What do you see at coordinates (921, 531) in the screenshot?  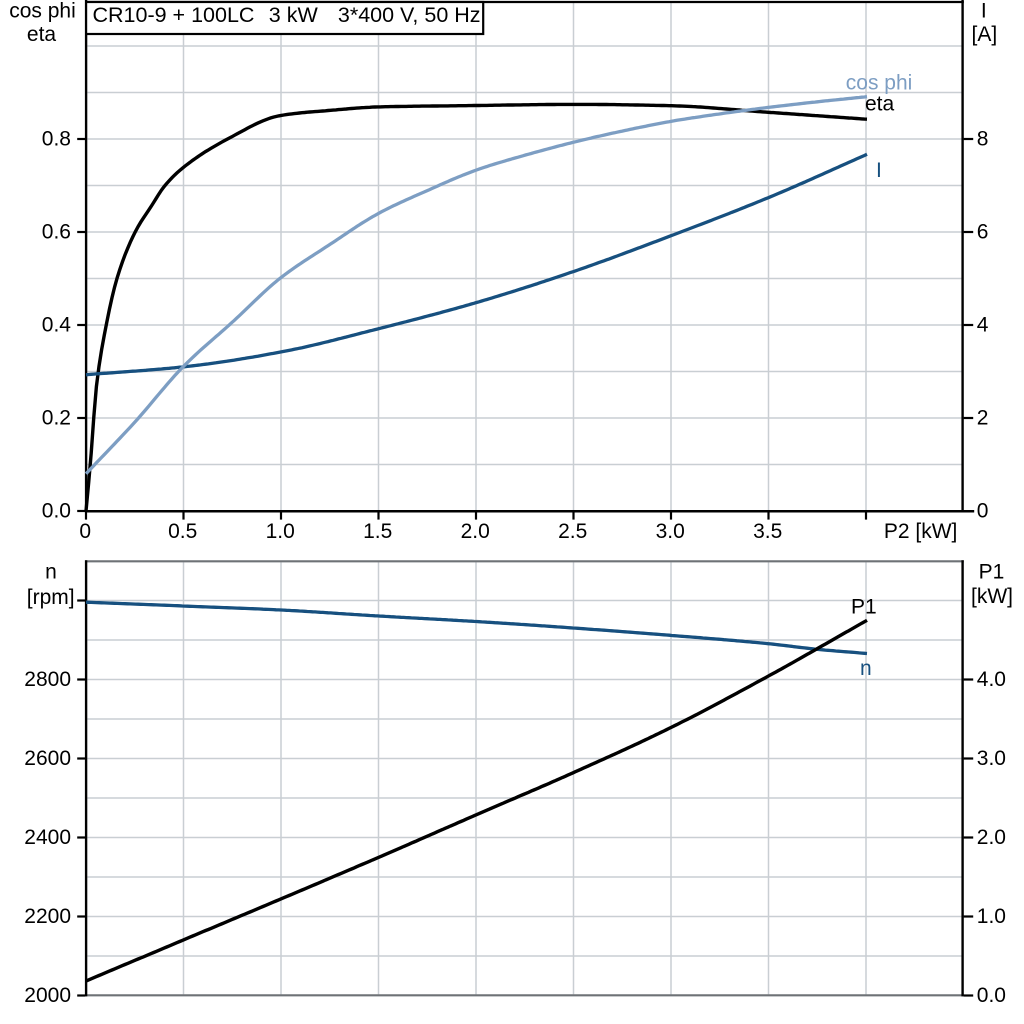 I see `svg-text: P2 [kW]` at bounding box center [921, 531].